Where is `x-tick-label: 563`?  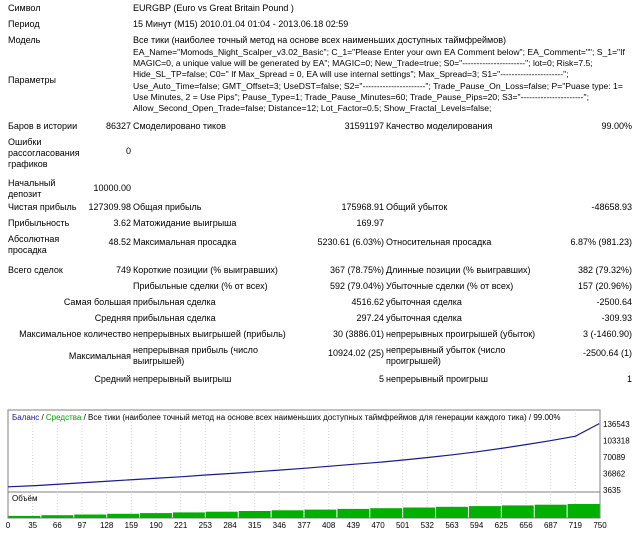
x-tick-label: 563 is located at coordinates (452, 525).